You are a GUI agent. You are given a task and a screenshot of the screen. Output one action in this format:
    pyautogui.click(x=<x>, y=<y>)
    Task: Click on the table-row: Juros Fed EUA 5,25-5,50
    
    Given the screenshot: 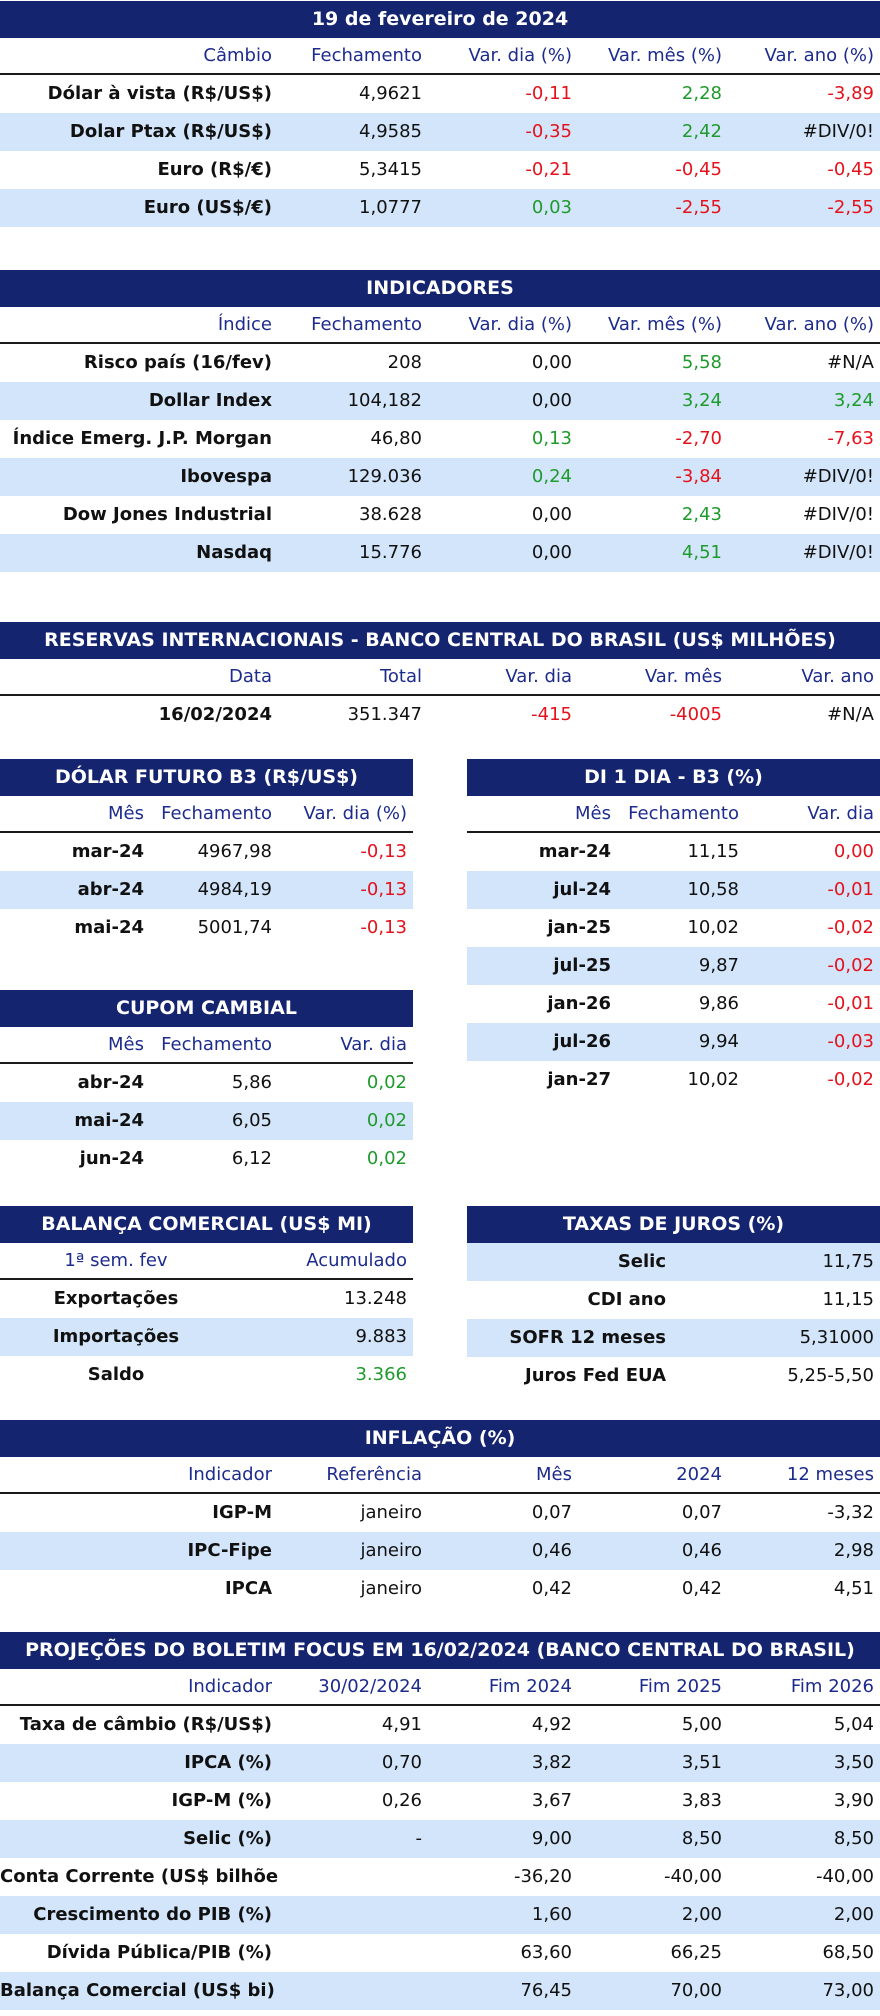 What is the action you would take?
    pyautogui.click(x=673, y=1376)
    